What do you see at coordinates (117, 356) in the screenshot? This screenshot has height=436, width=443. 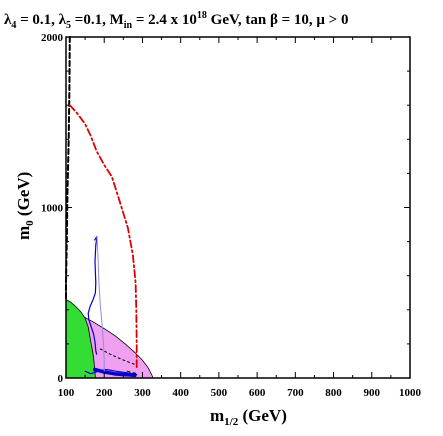 I see `series-black-dotted` at bounding box center [117, 356].